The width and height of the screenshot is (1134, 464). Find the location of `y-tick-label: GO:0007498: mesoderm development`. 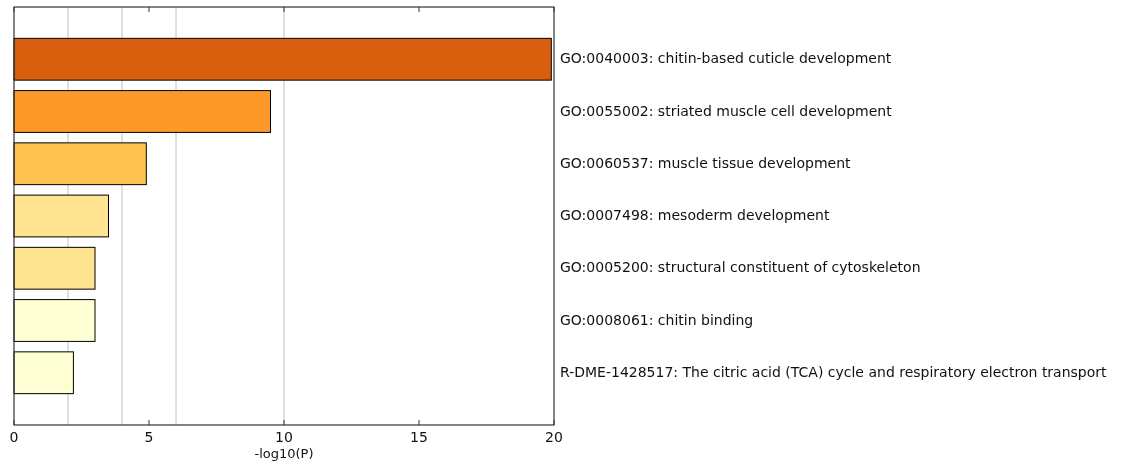

y-tick-label: GO:0007498: mesoderm development is located at coordinates (695, 215).